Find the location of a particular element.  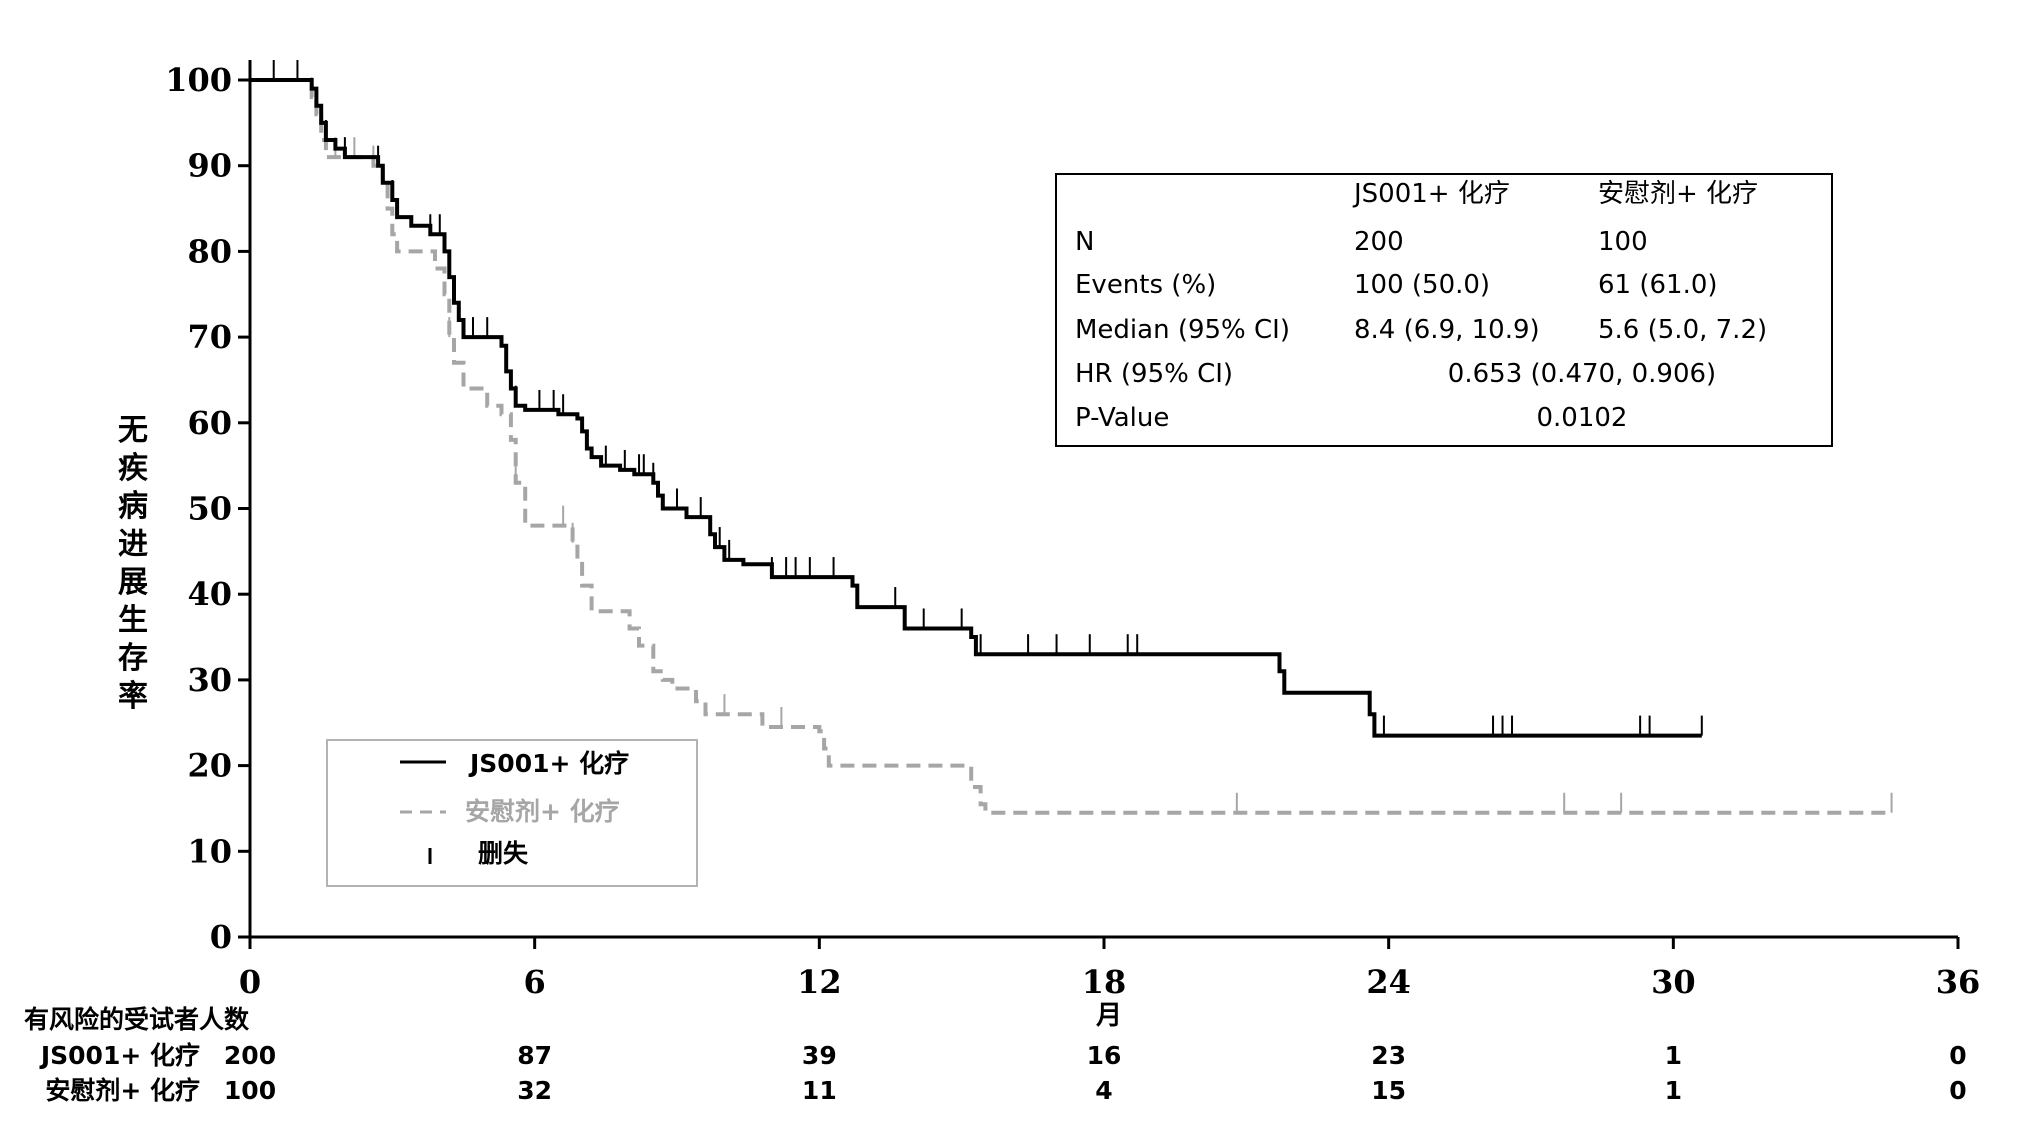

y-tick-label: 70 is located at coordinates (209, 337).